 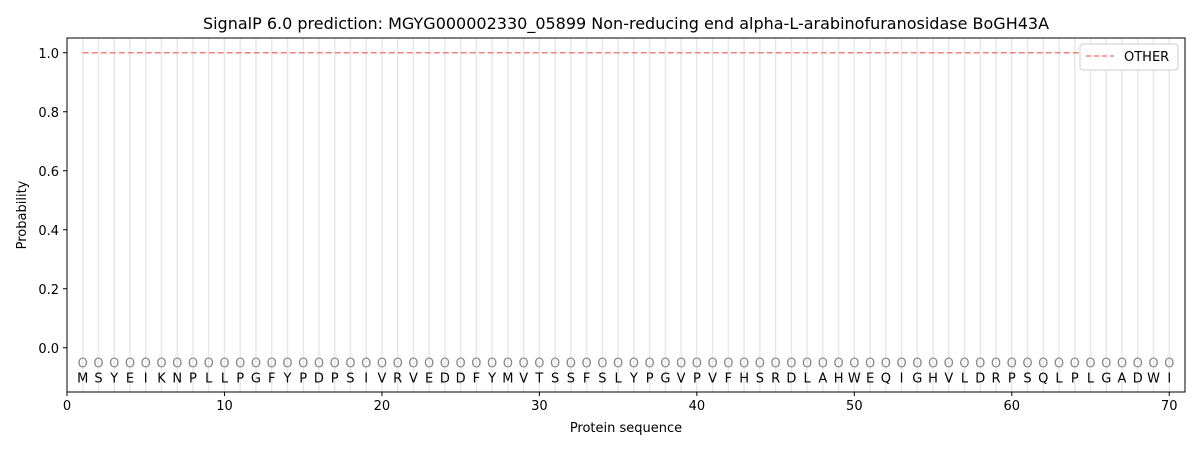 What do you see at coordinates (697, 406) in the screenshot?
I see `x-tick-label: 40` at bounding box center [697, 406].